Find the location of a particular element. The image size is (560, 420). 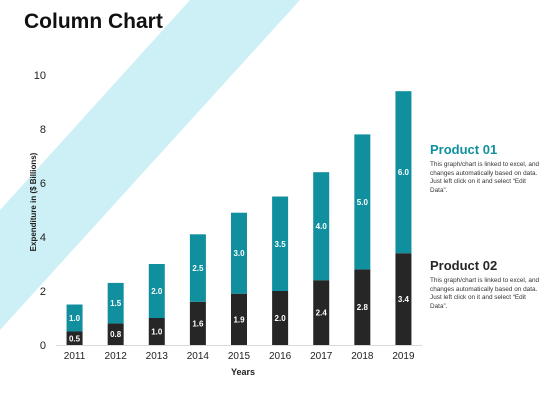

data-label-2018-product-01: 5.0 is located at coordinates (363, 202).